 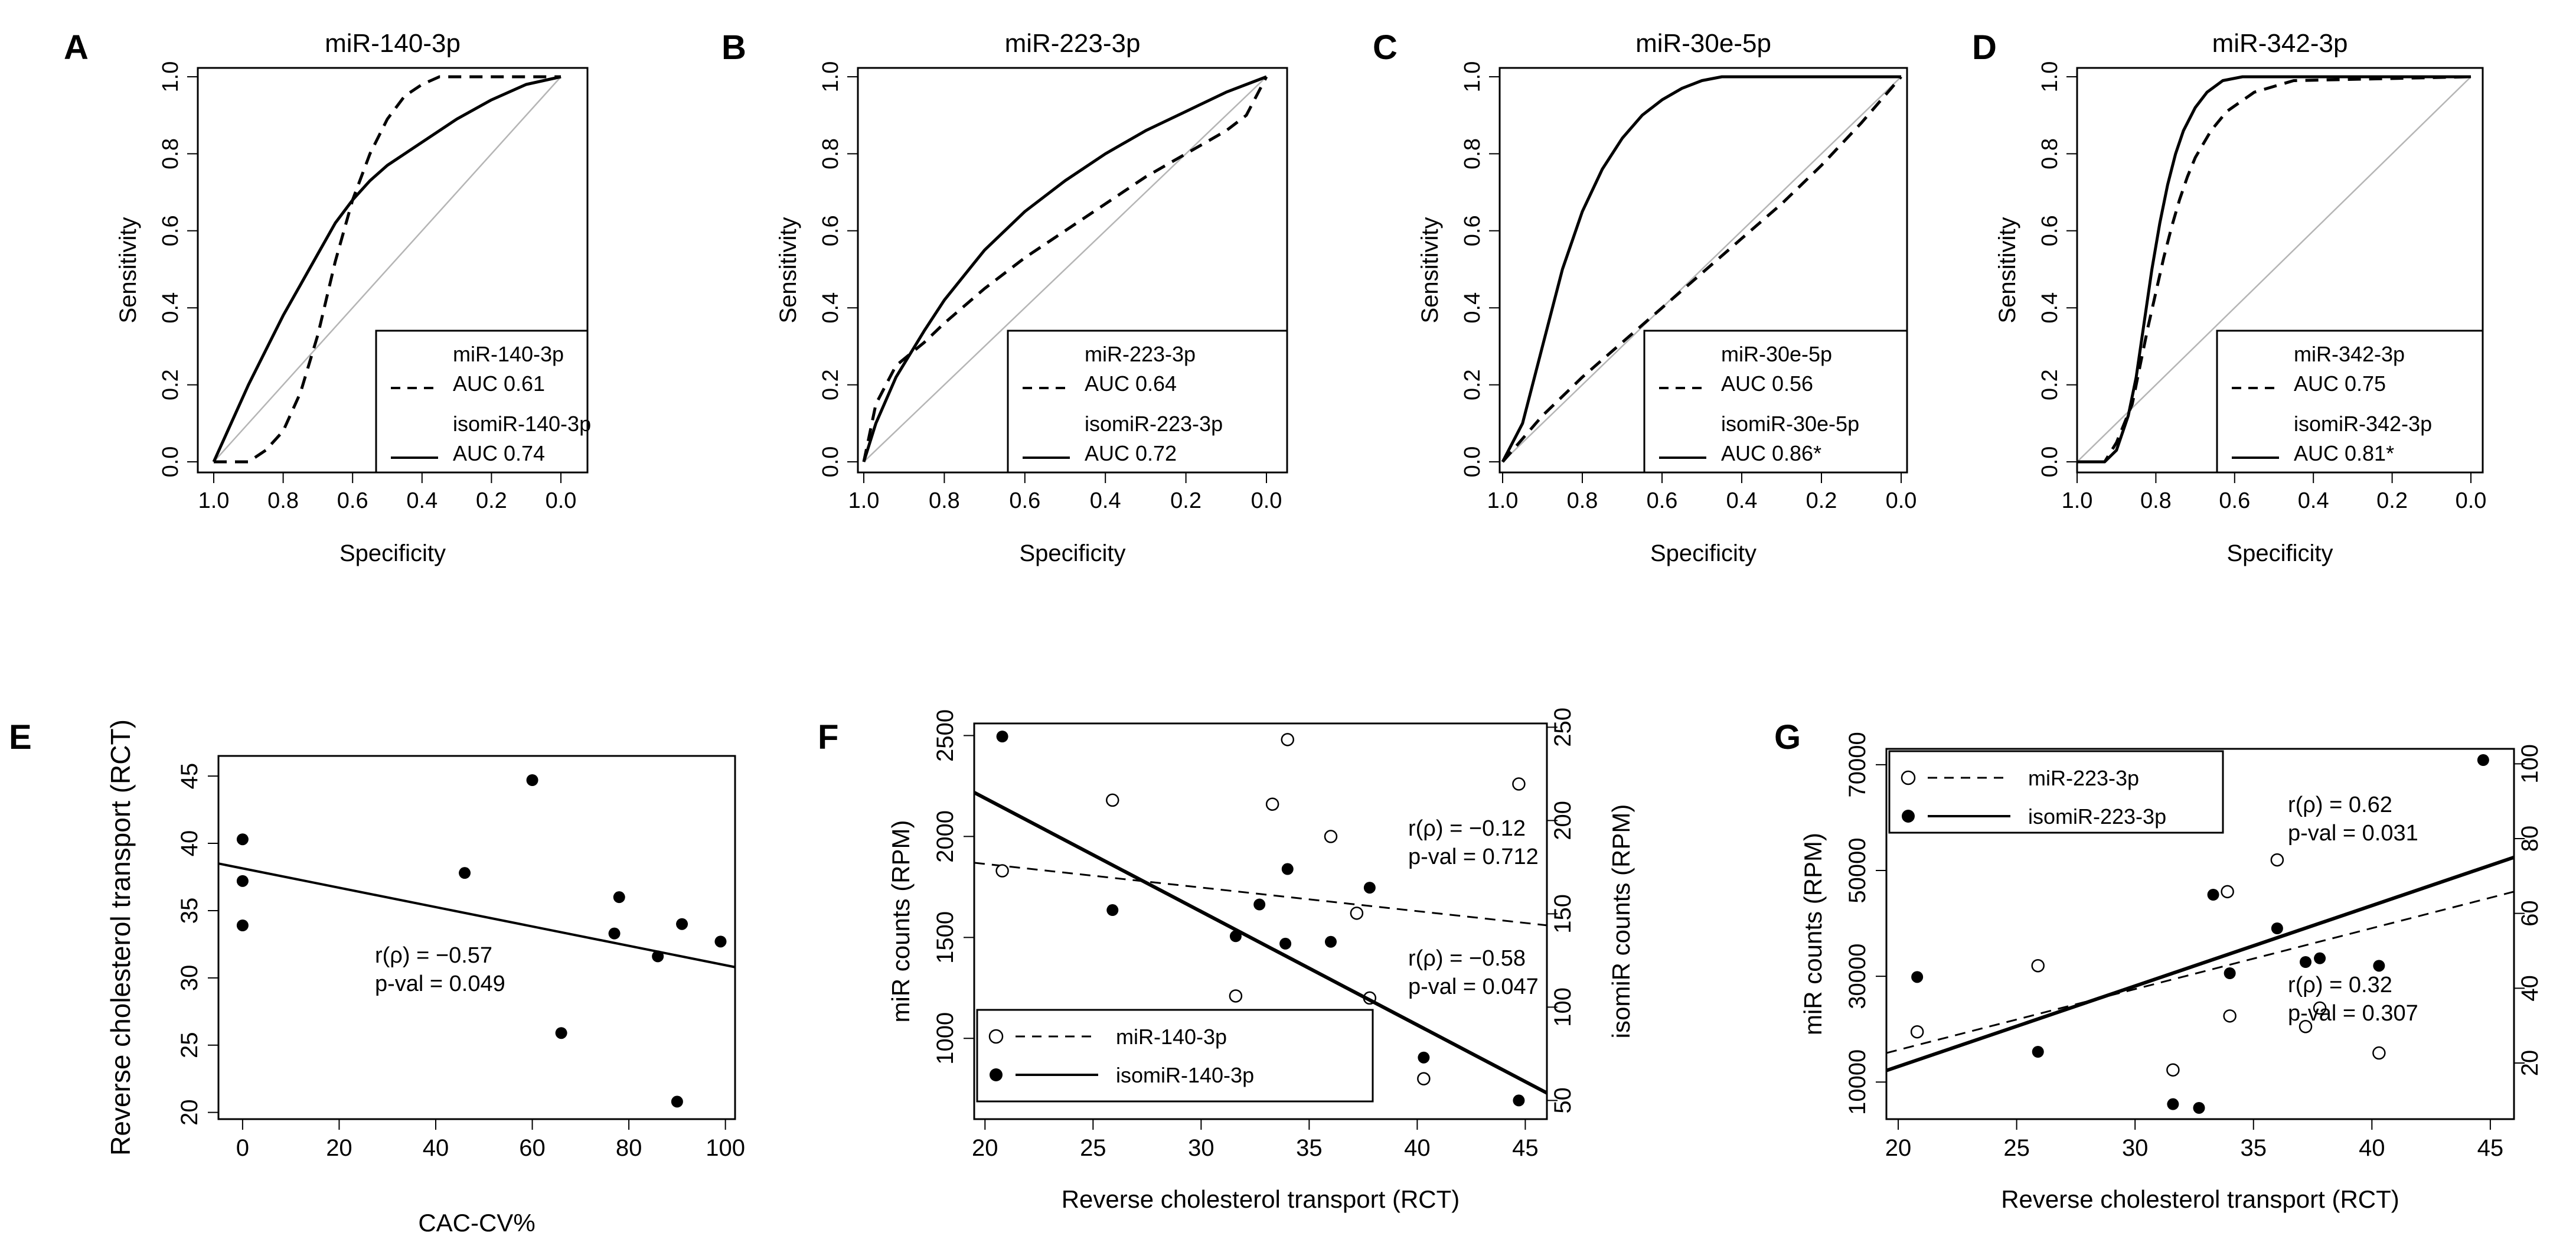 I want to click on y-tick-label: 1000, so click(x=945, y=1038).